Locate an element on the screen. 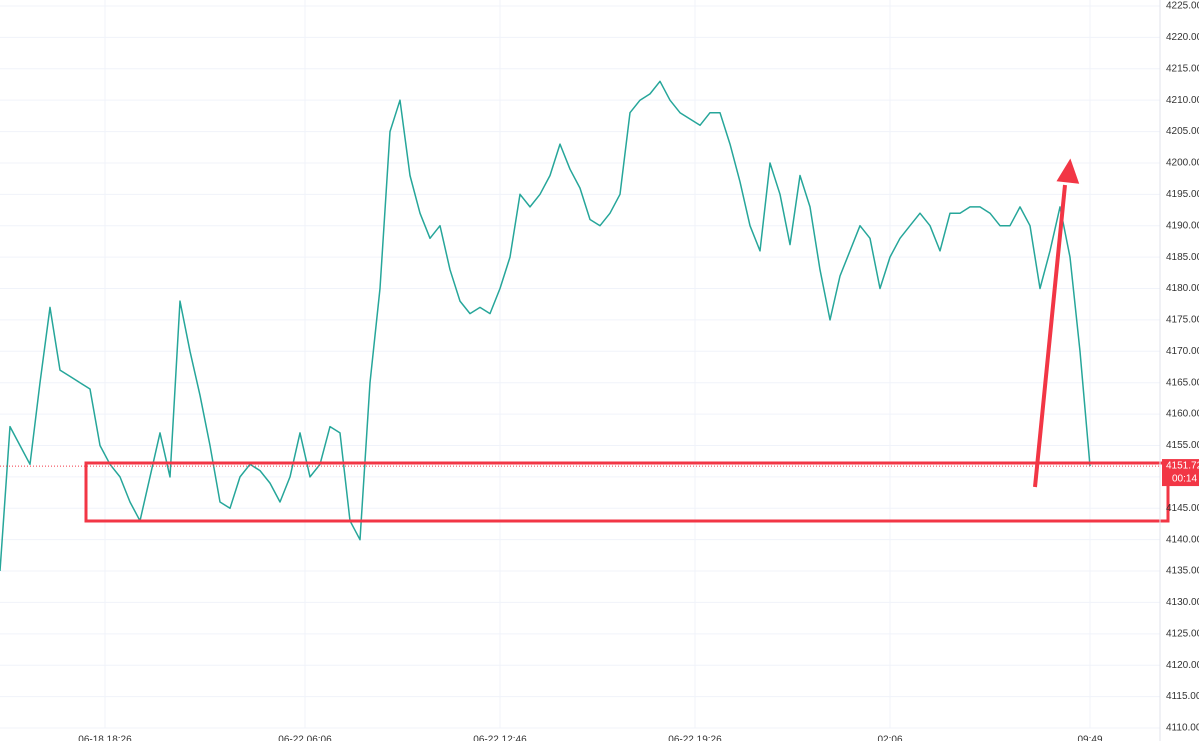  y-tick-label: 4160.00 is located at coordinates (1182, 414).